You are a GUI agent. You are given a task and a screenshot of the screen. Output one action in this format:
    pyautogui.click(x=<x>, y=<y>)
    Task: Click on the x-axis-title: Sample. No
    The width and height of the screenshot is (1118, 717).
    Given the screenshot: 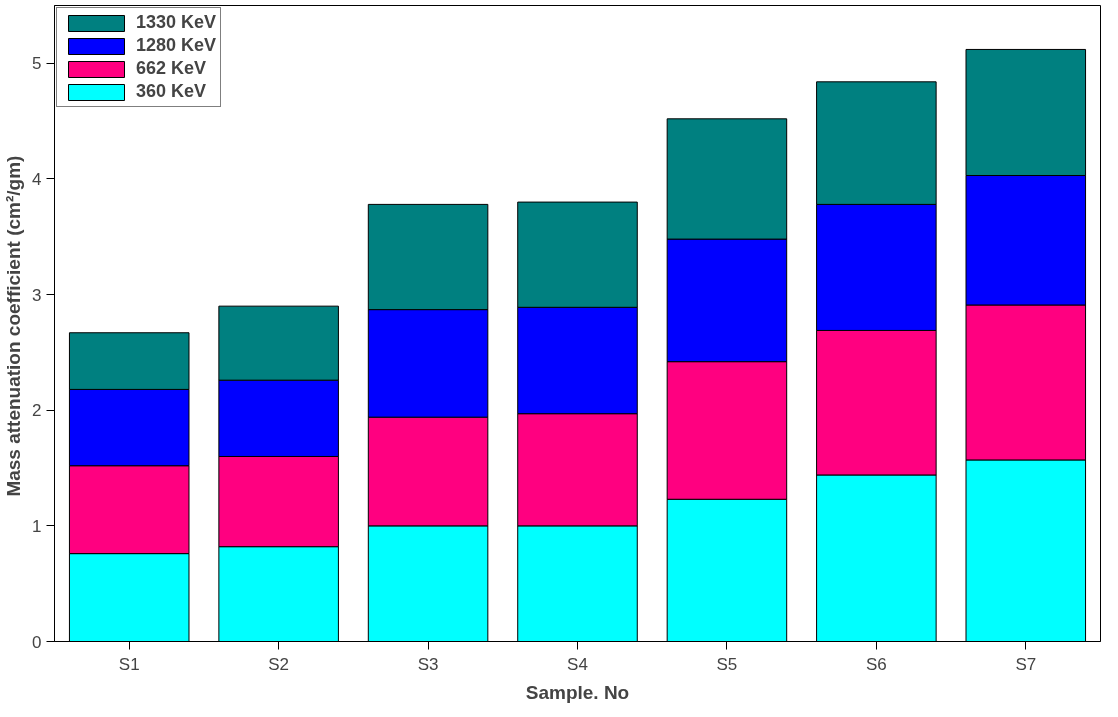 What is the action you would take?
    pyautogui.click(x=577, y=692)
    